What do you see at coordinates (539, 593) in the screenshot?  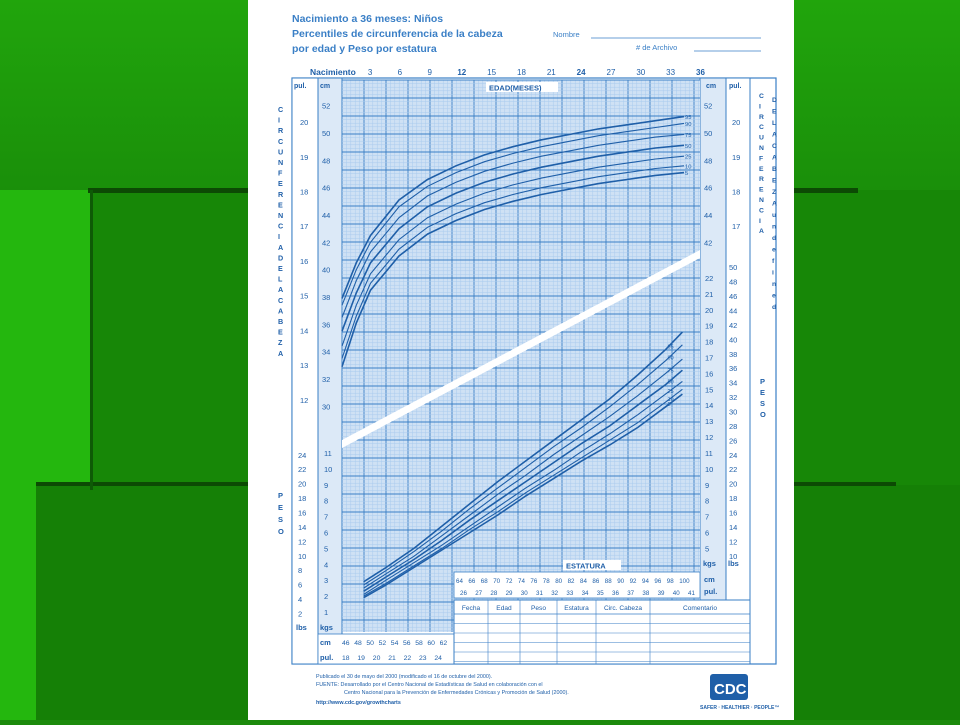 I see `stature-in-tick: 31` at bounding box center [539, 593].